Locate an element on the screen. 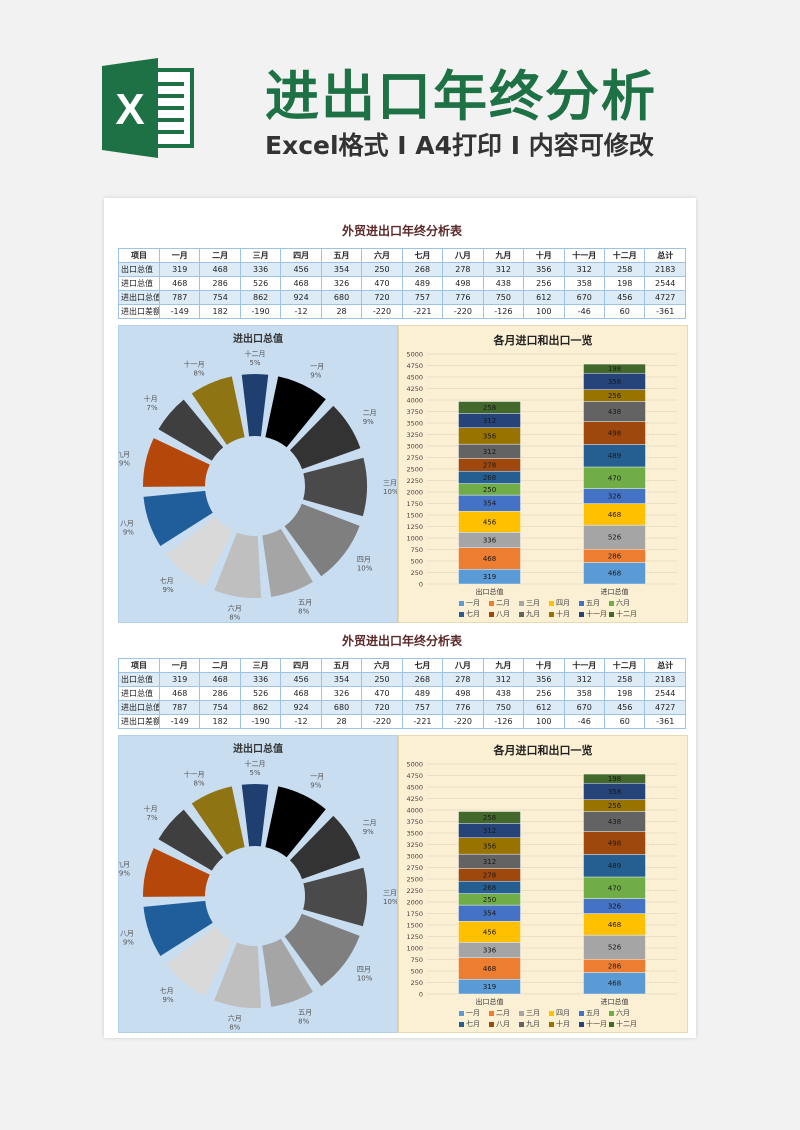 The height and width of the screenshot is (1130, 800). table-cell: 286 is located at coordinates (220, 693).